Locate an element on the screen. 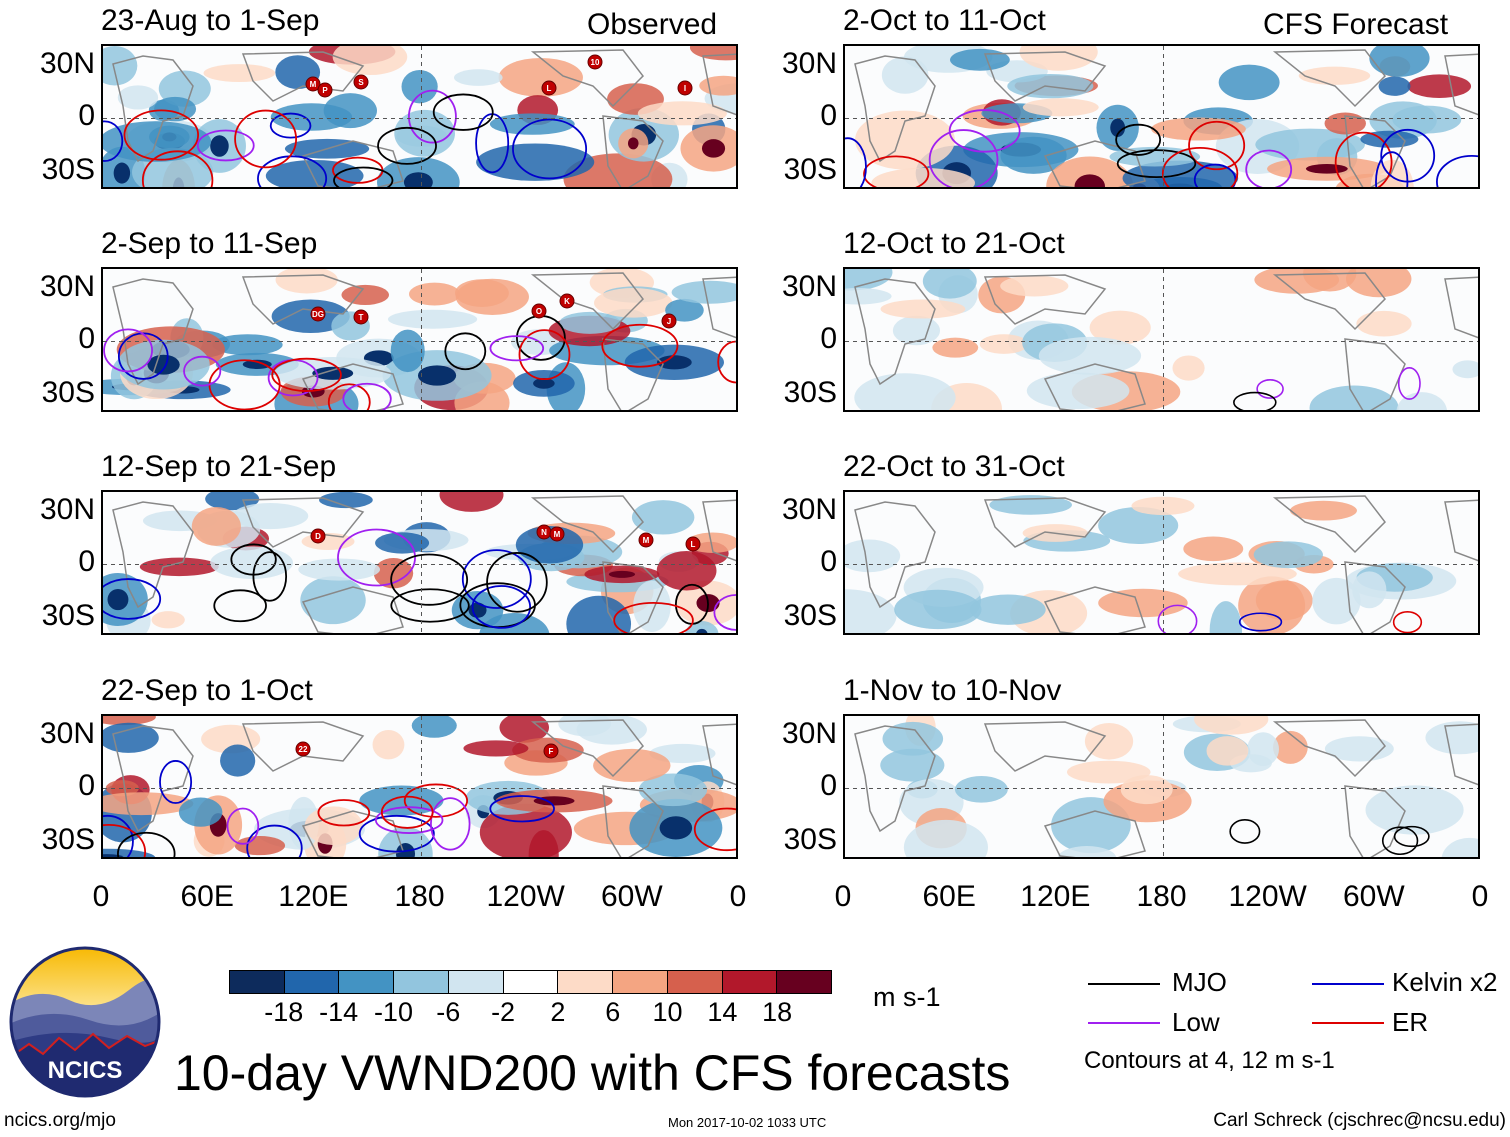  tropical-cyclone-icon: L is located at coordinates (549, 88).